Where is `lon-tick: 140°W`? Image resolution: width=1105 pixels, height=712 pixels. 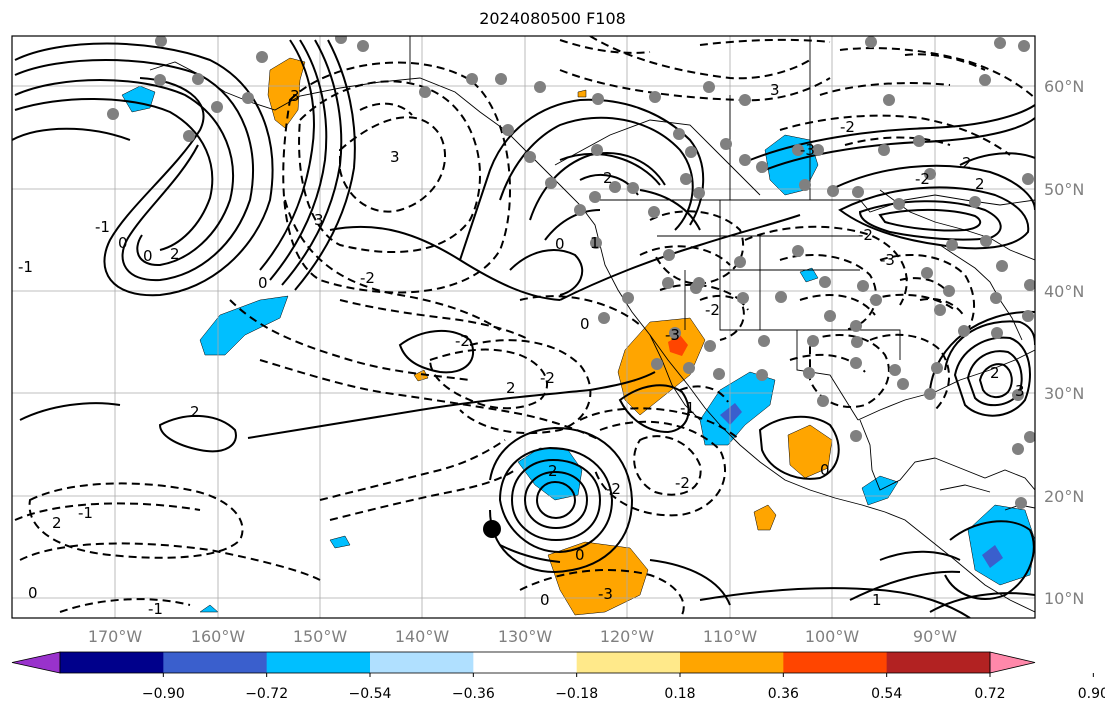
lon-tick: 140°W is located at coordinates (422, 636).